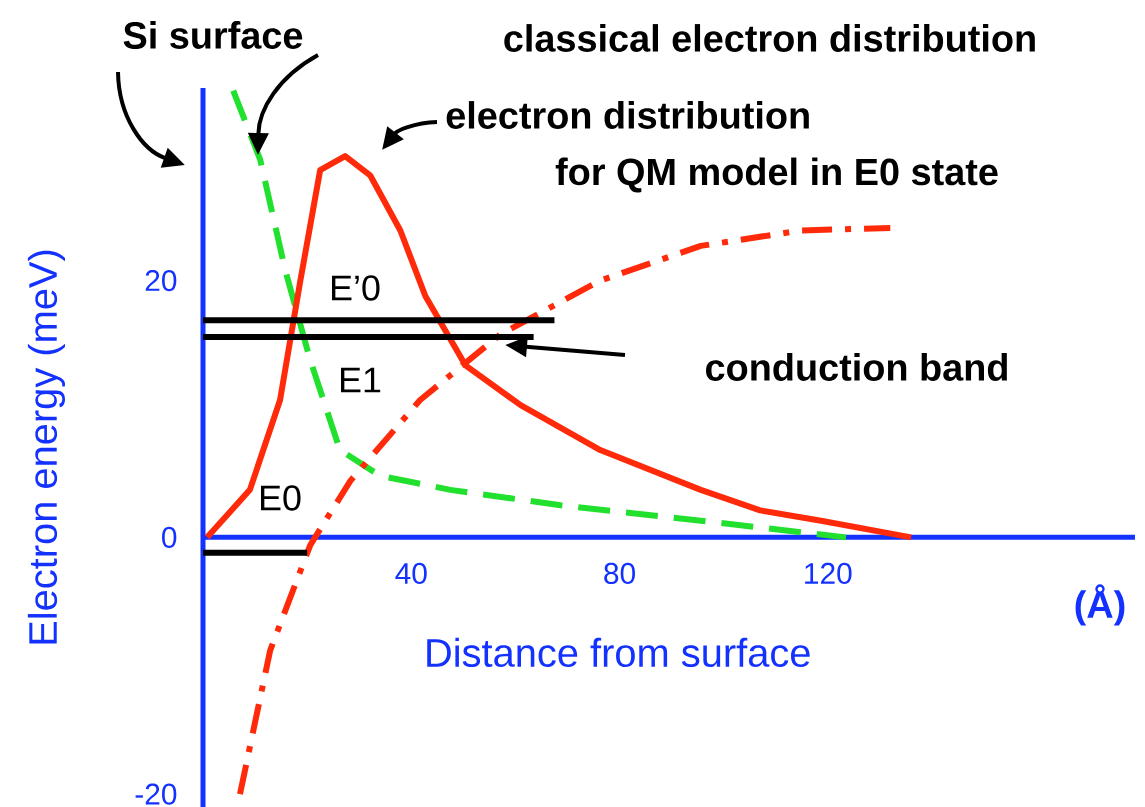 This screenshot has height=807, width=1145. I want to click on annotation: electron distribution, so click(627, 115).